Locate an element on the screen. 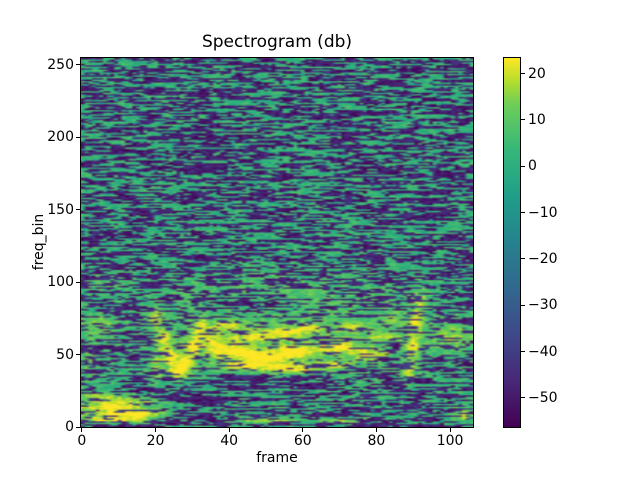 The image size is (640, 480). y-axis-tick-label: 100 is located at coordinates (60, 282).